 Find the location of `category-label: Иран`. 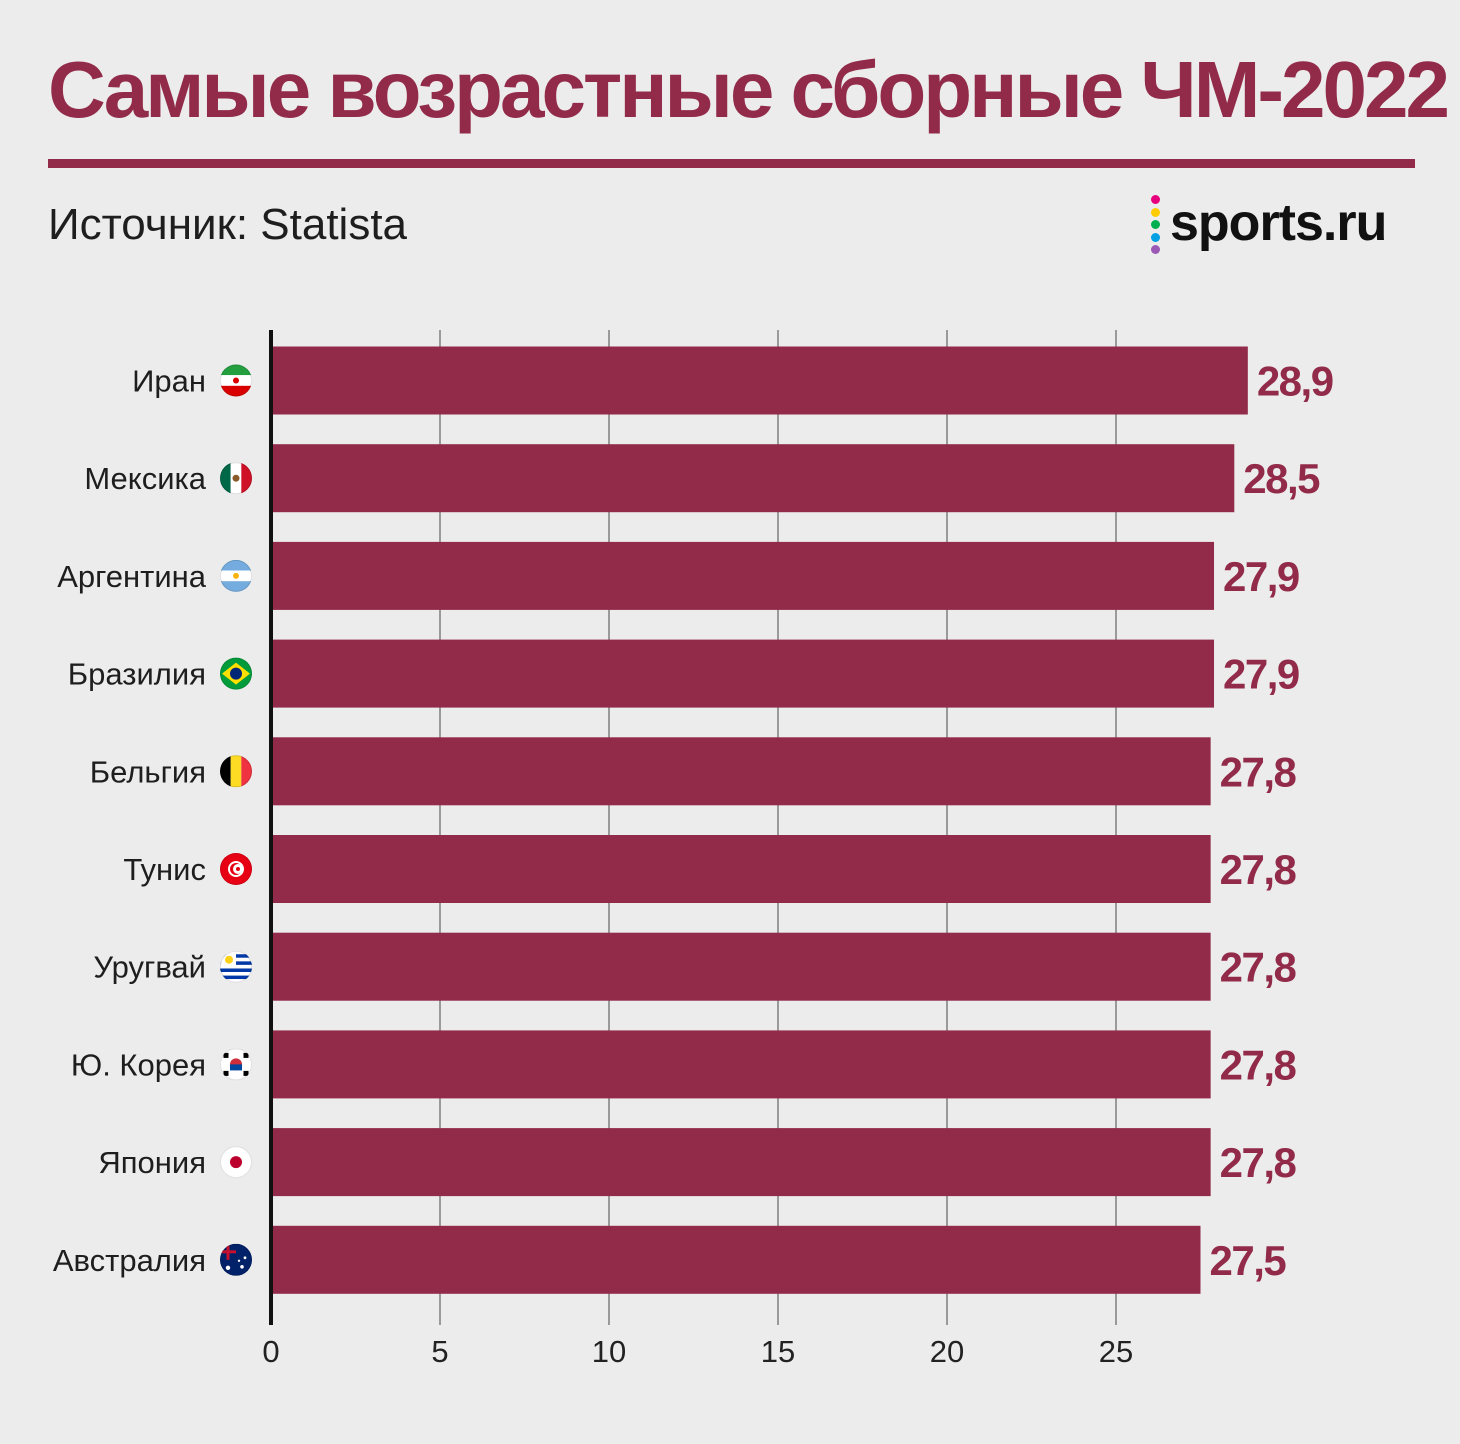

category-label: Иран is located at coordinates (169, 381).